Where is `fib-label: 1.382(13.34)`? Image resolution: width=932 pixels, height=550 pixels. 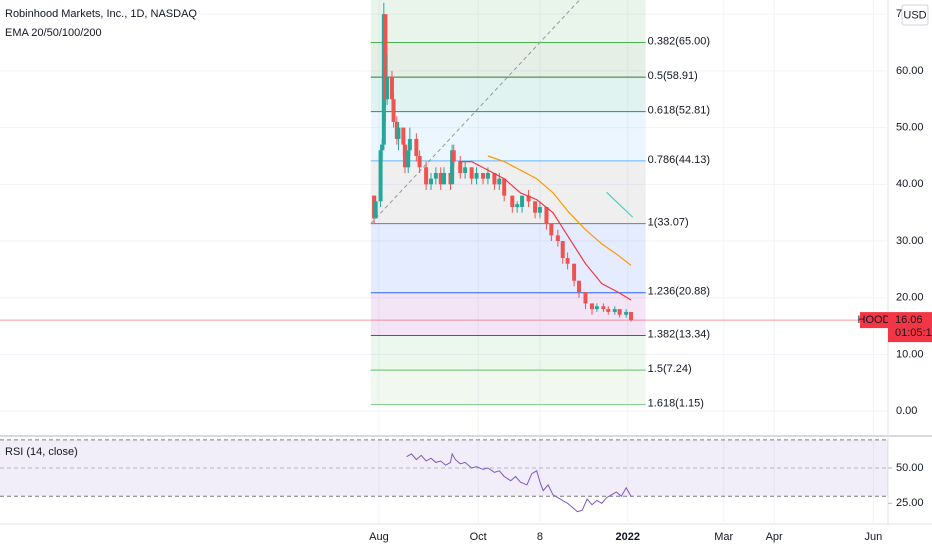
fib-label: 1.382(13.34) is located at coordinates (679, 334).